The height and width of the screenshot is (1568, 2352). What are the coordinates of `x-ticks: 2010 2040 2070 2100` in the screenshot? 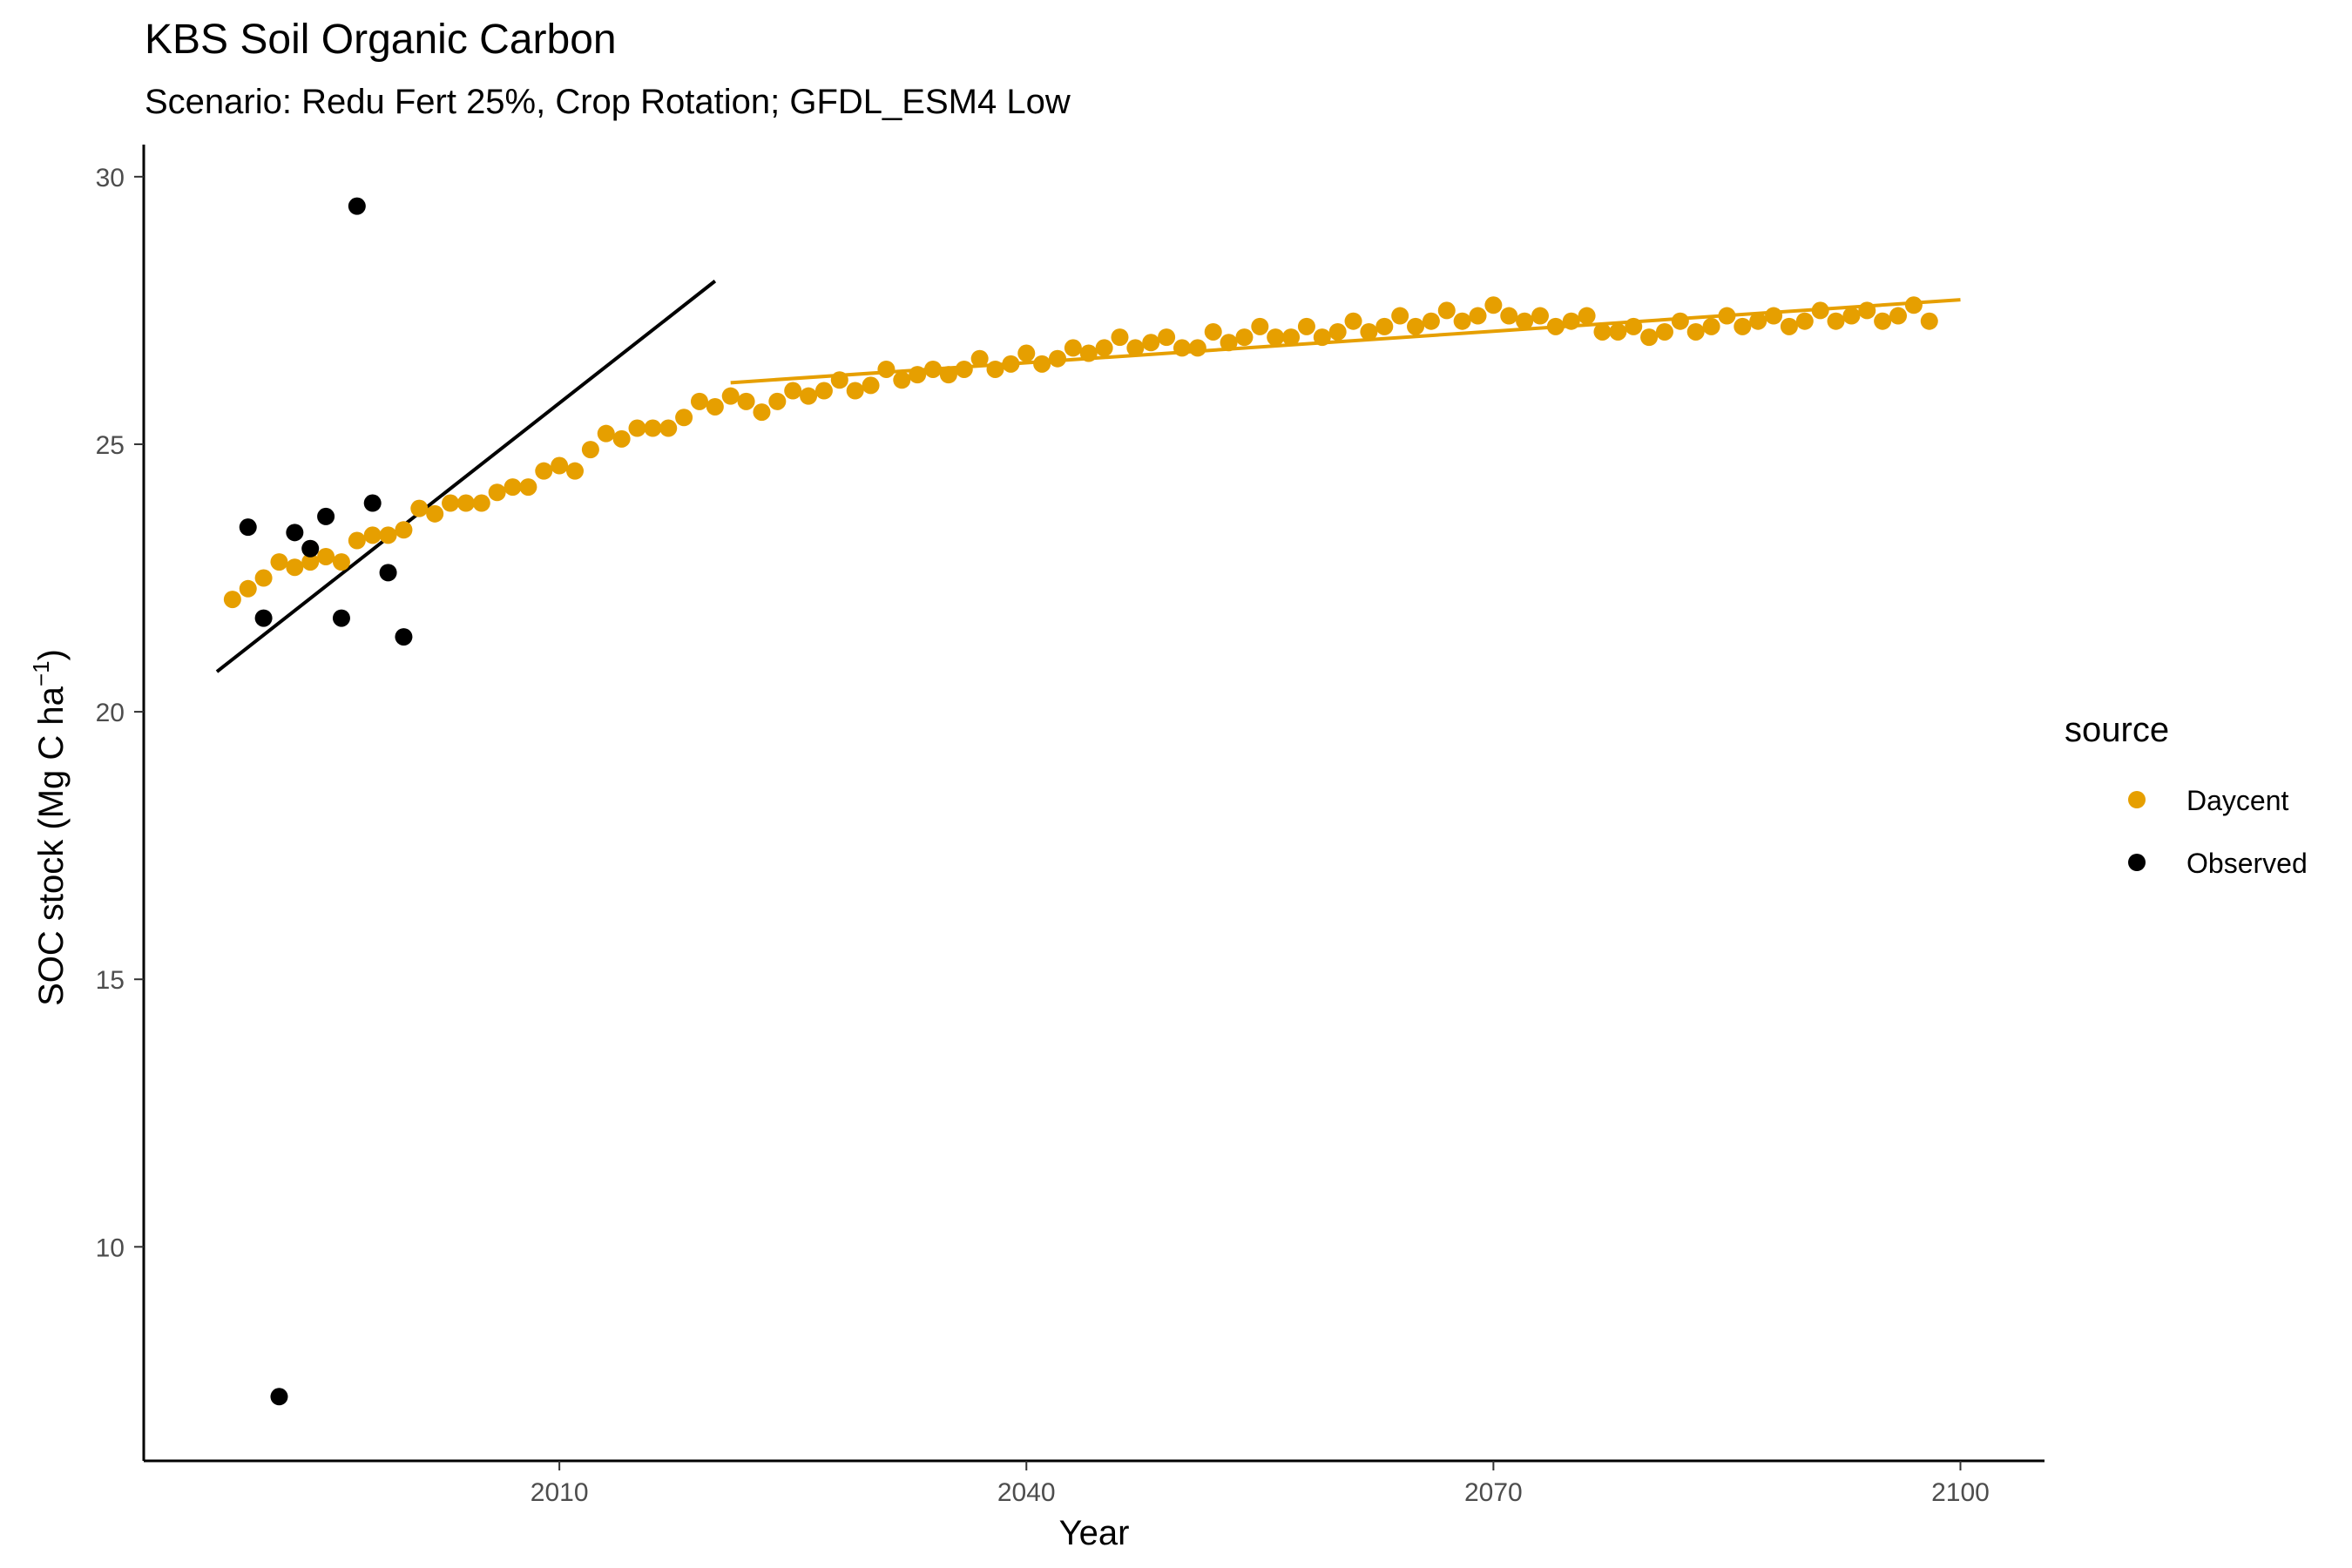 It's located at (1260, 1484).